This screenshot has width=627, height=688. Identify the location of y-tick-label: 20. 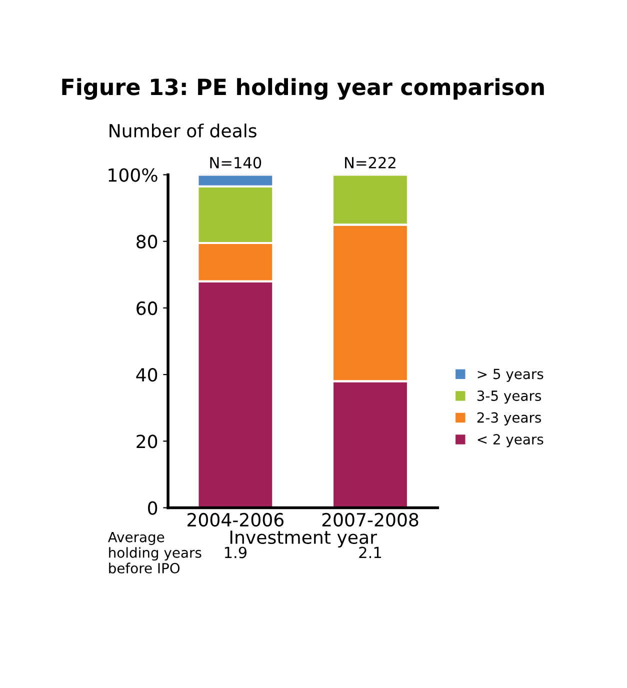
(147, 441).